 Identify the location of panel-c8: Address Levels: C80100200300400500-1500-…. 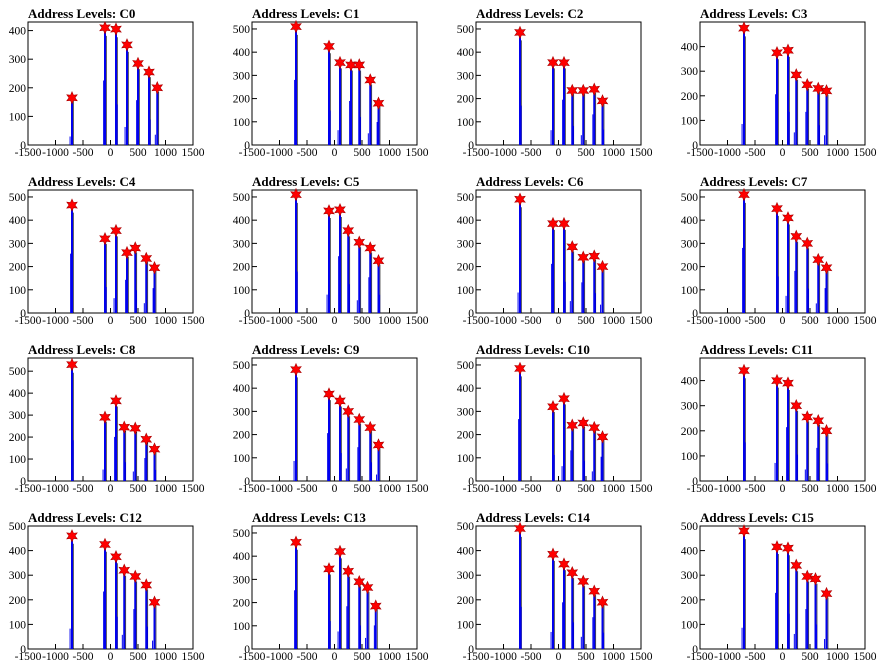
(107, 418).